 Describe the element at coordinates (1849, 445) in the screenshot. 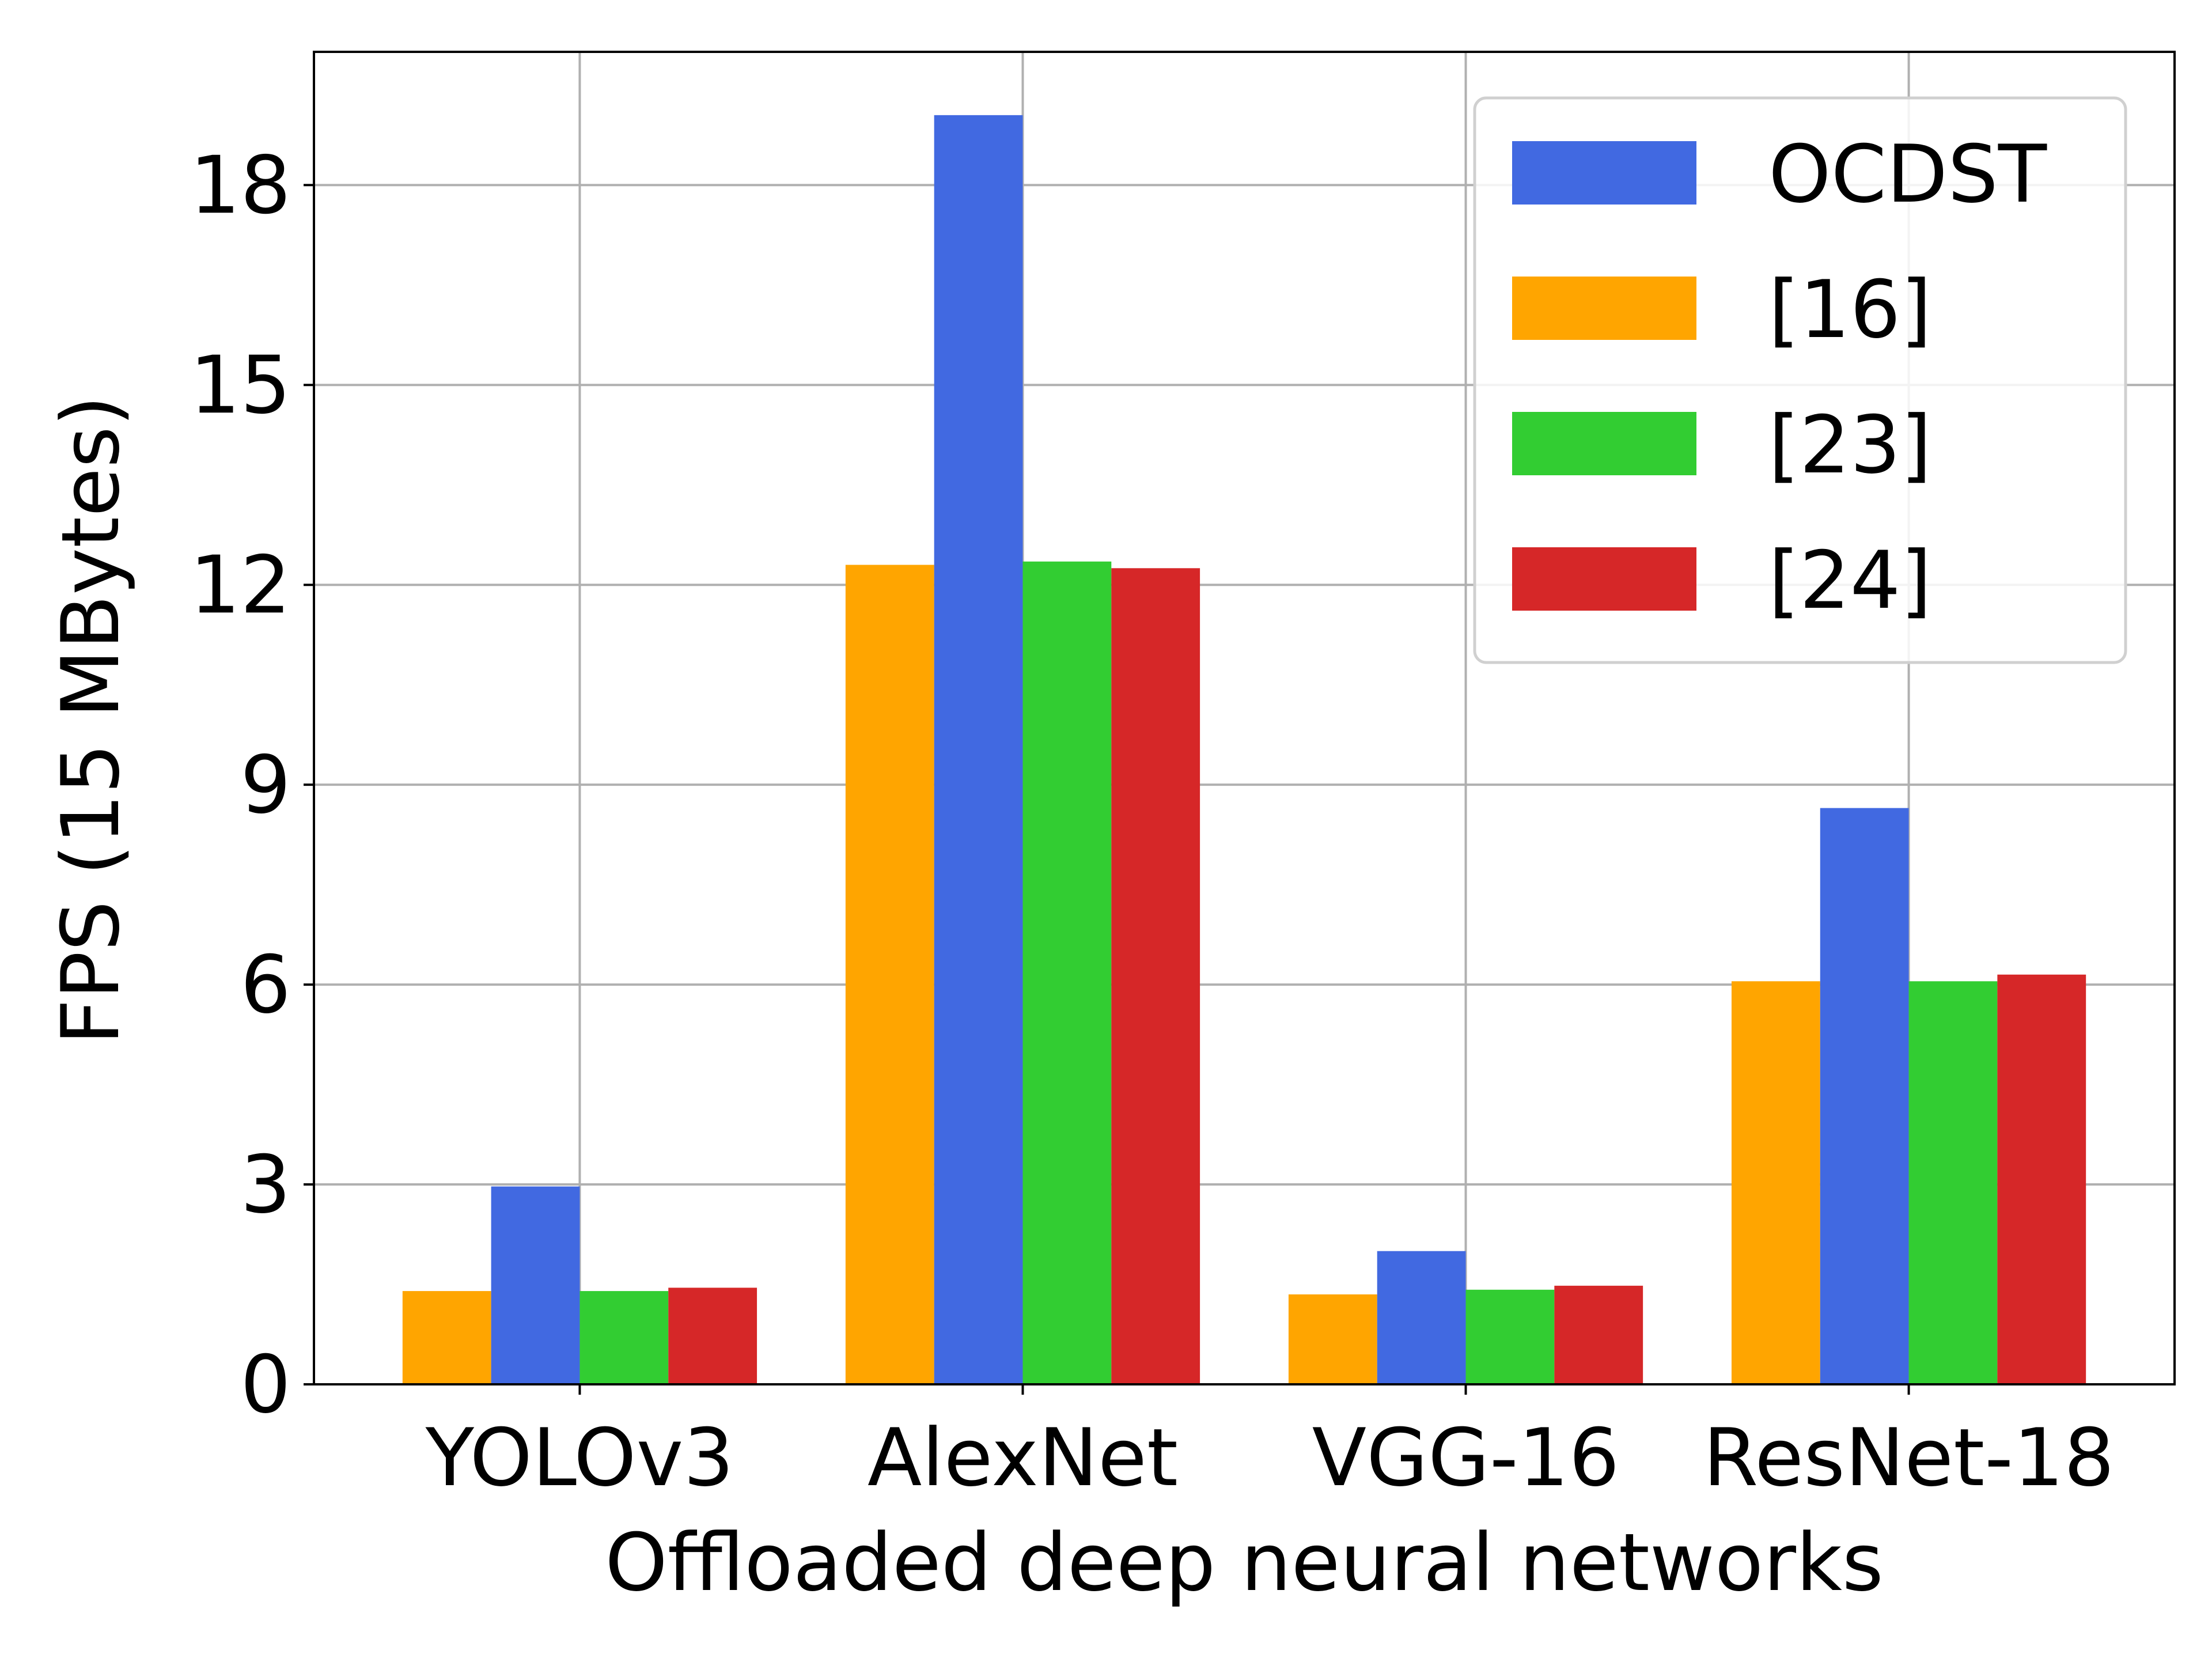

I see `legend-label: [23]` at that location.